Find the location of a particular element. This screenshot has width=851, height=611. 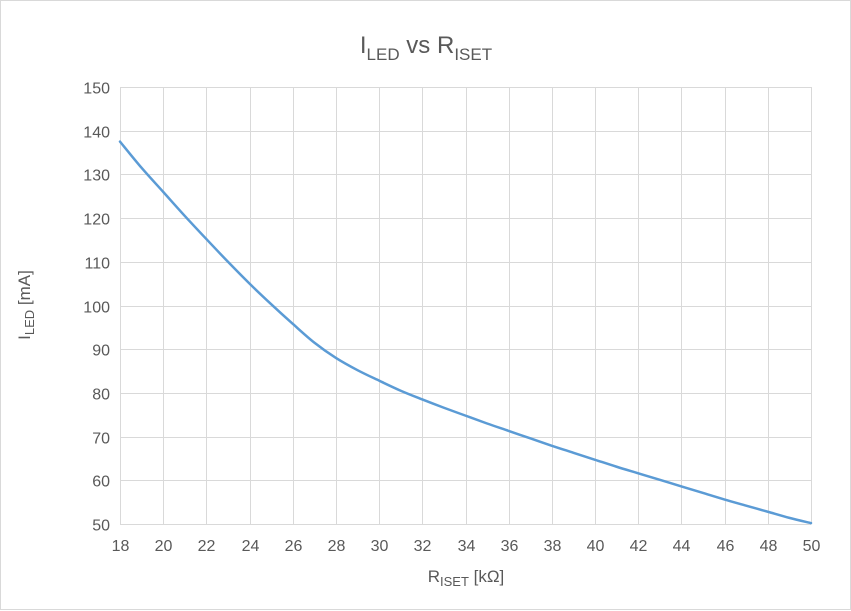

y-tick-labels: 50 60 70 80 90 100 110 120 130 140 150 is located at coordinates (96, 308).